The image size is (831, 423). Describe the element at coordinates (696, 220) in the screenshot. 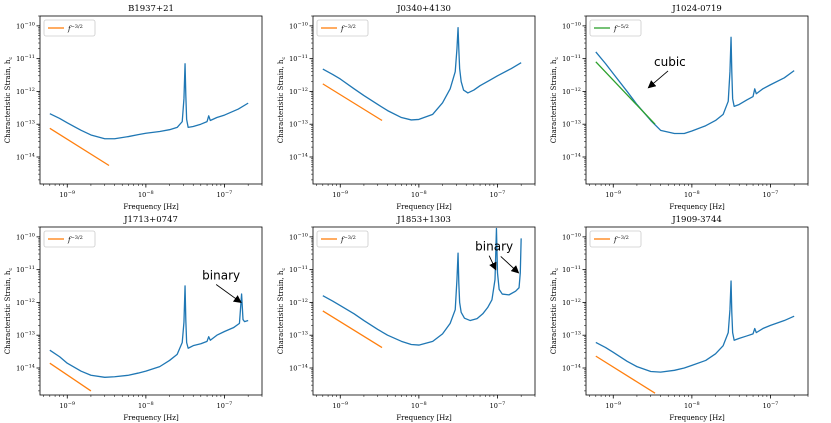

I see `chart-title: J1909-3744` at that location.